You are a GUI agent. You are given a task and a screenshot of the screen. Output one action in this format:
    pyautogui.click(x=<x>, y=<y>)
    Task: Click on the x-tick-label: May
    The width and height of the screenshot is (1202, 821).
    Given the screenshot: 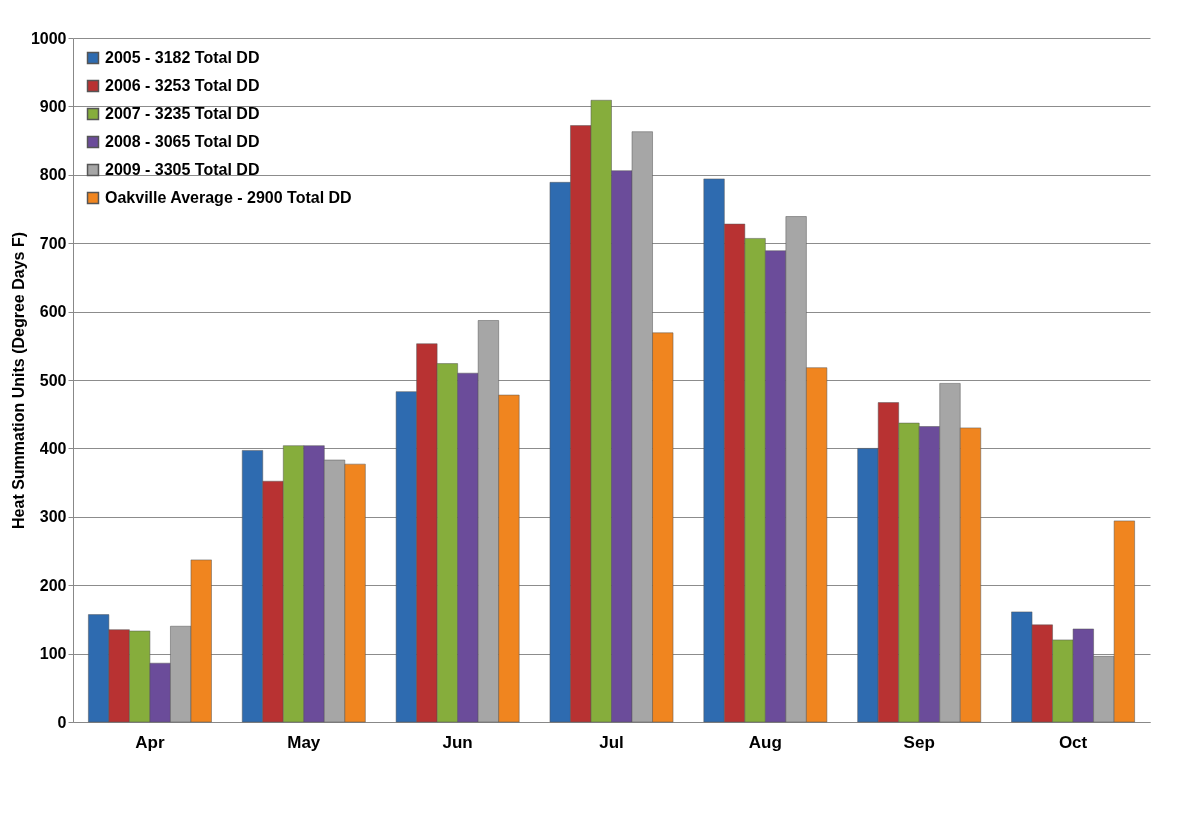 What is the action you would take?
    pyautogui.click(x=304, y=742)
    